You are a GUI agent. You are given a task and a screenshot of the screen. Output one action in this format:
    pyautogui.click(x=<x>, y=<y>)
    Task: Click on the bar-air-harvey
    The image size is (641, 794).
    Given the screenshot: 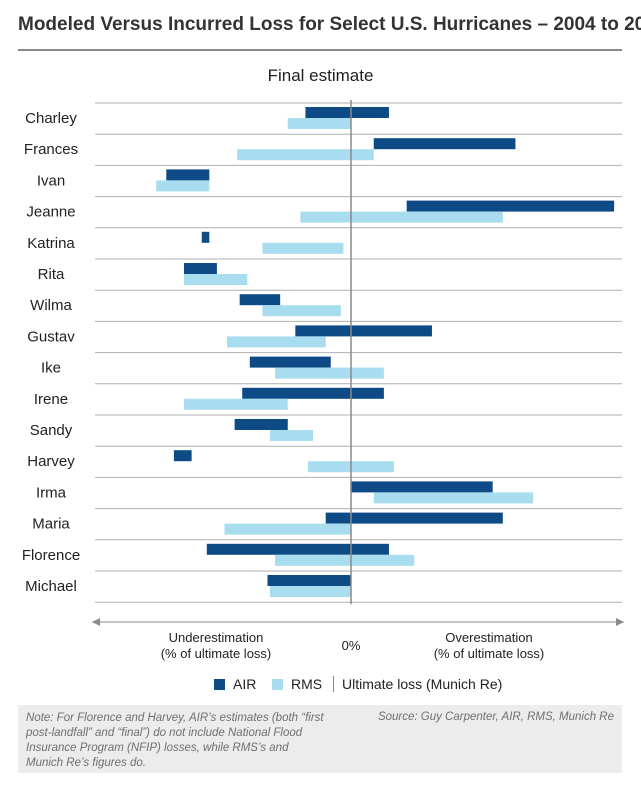 What is the action you would take?
    pyautogui.click(x=182, y=456)
    